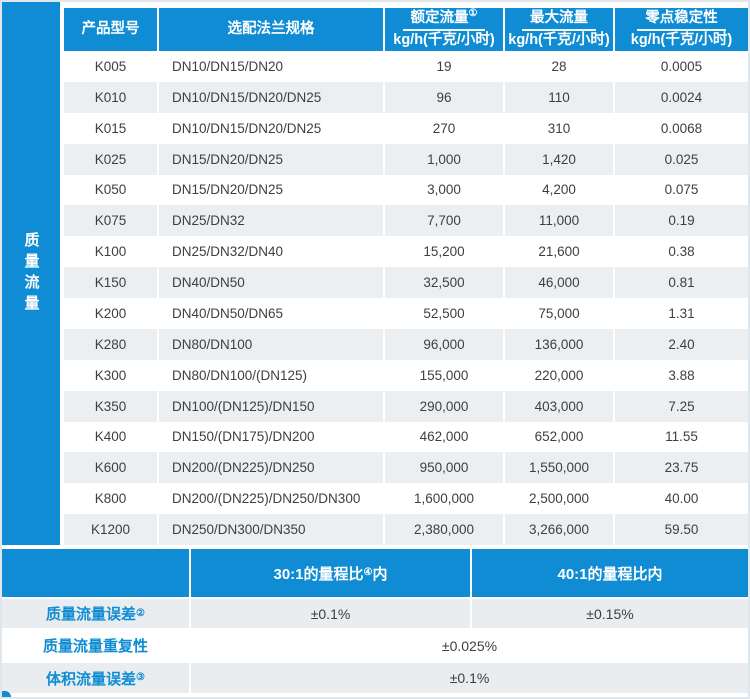 The width and height of the screenshot is (750, 699). I want to click on flange-cell: DN10/DN15/DN20, so click(271, 66).